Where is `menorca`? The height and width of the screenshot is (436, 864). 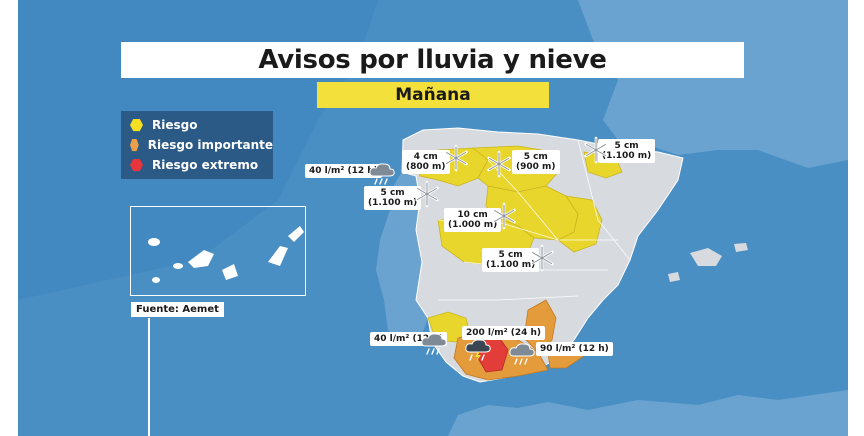
menorca is located at coordinates (741, 247).